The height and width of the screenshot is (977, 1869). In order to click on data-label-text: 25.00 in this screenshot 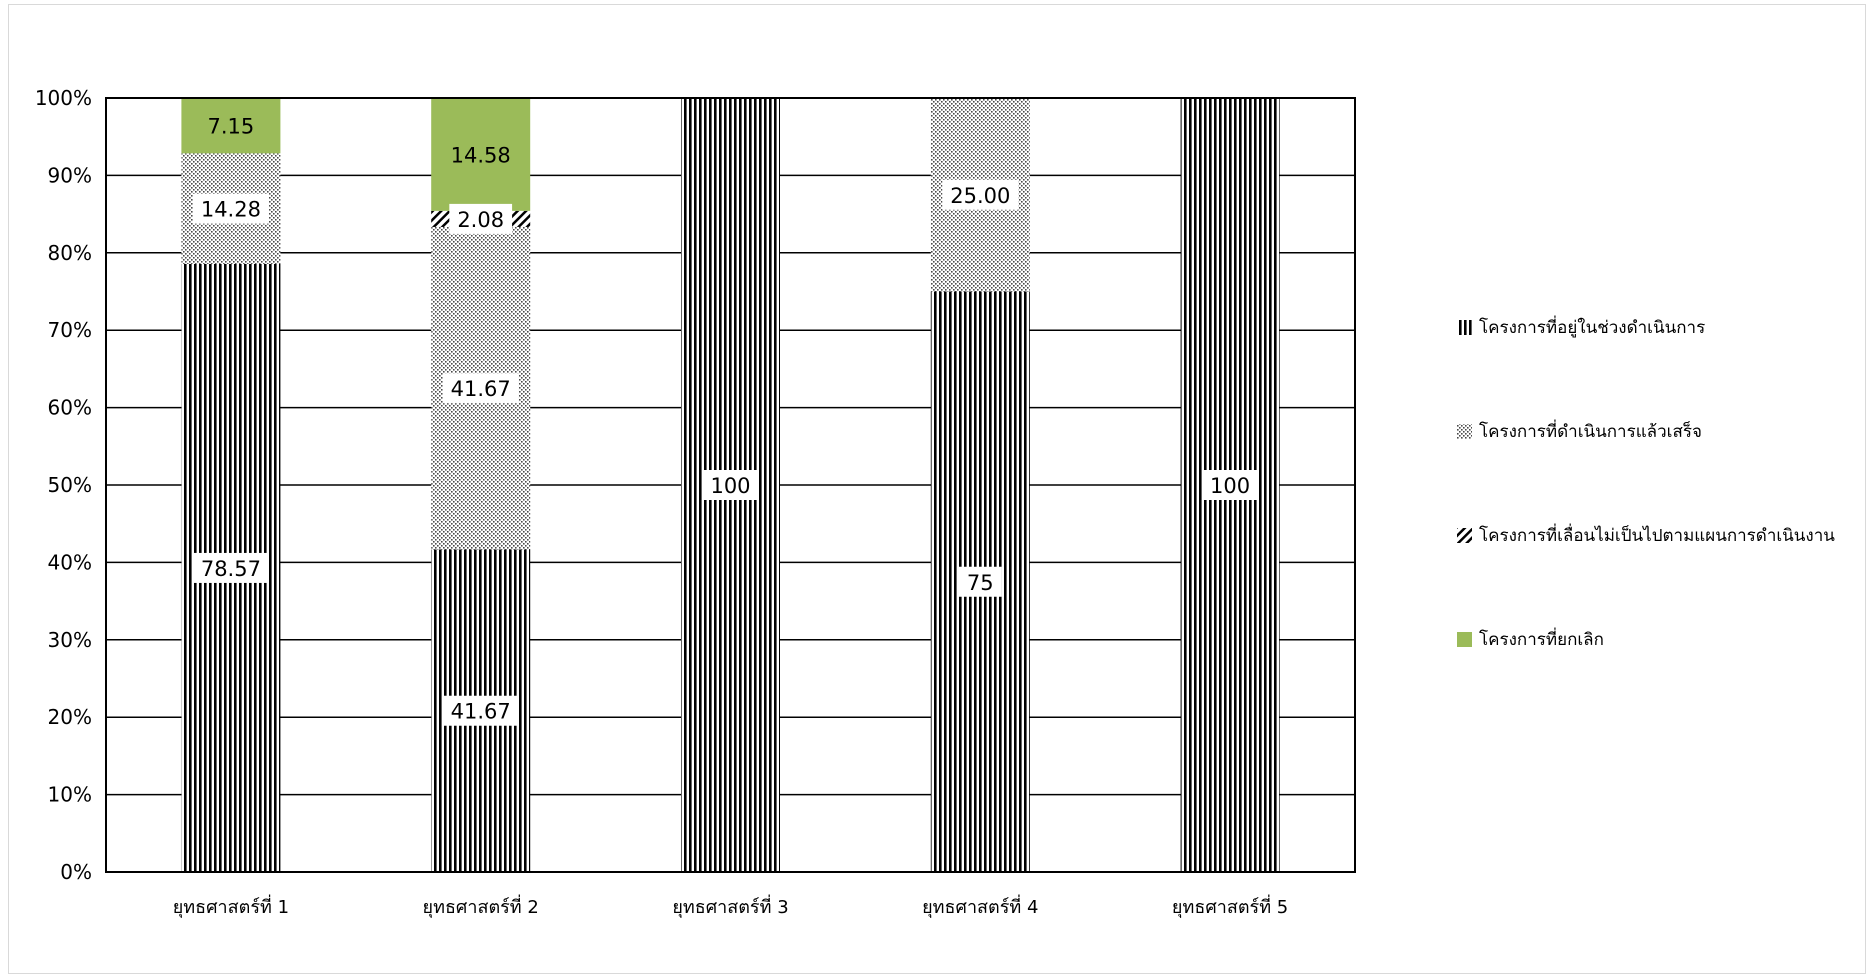, I will do `click(980, 196)`.